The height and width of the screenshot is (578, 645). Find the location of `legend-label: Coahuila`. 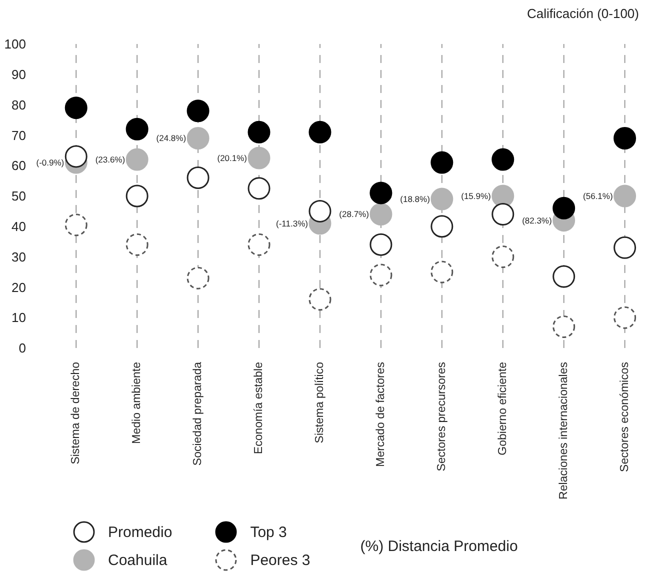

legend-label: Coahuila is located at coordinates (138, 560).